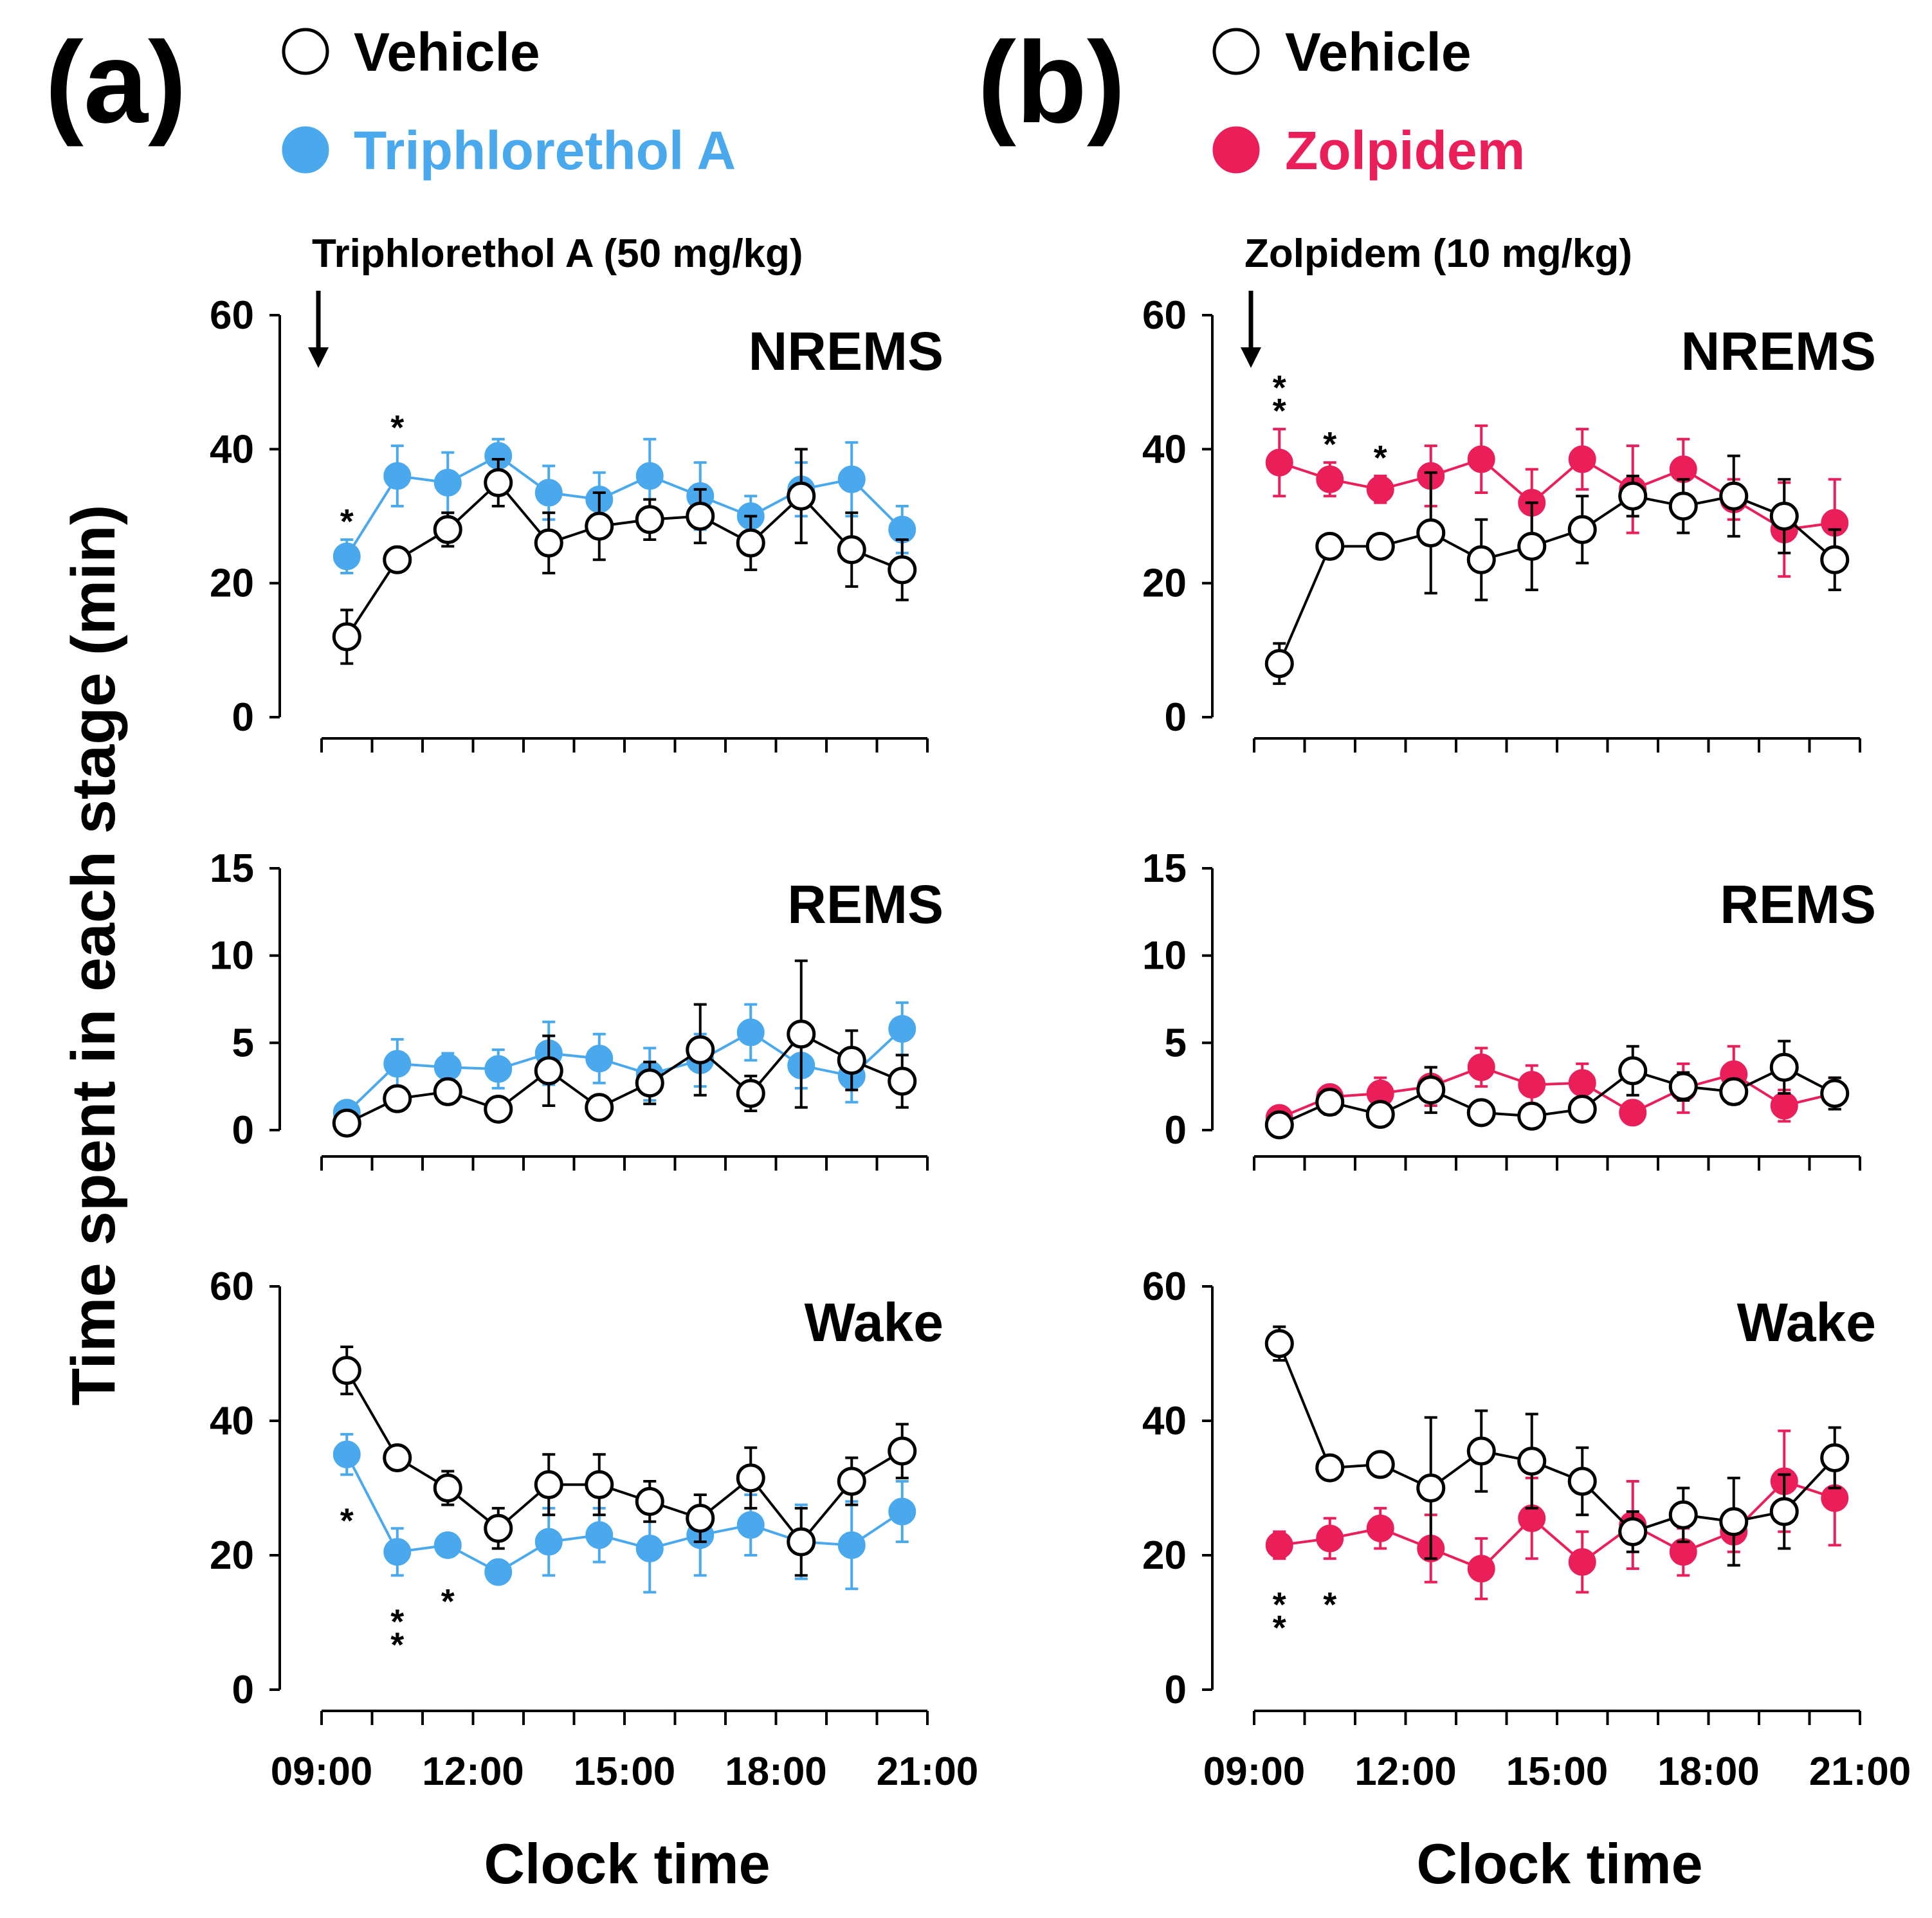 The height and width of the screenshot is (1918, 1932). What do you see at coordinates (1164, 1287) in the screenshot?
I see `y-tick-label-b-wake: 60` at bounding box center [1164, 1287].